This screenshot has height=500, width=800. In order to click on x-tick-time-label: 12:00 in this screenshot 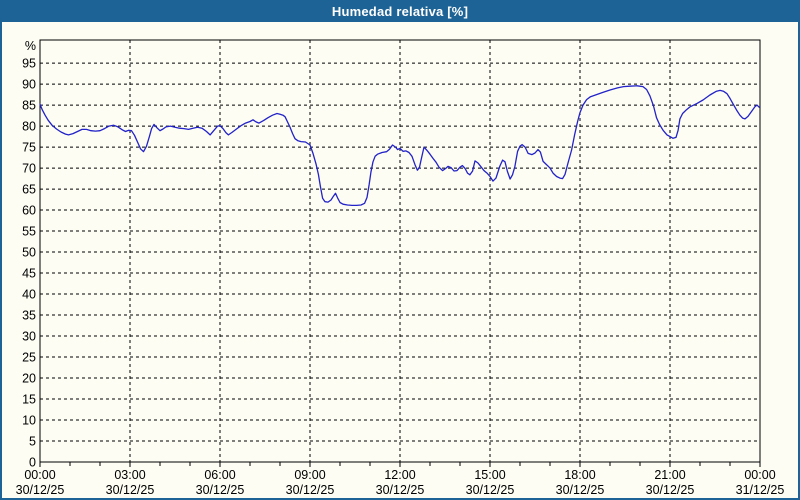, I will do `click(399, 475)`.